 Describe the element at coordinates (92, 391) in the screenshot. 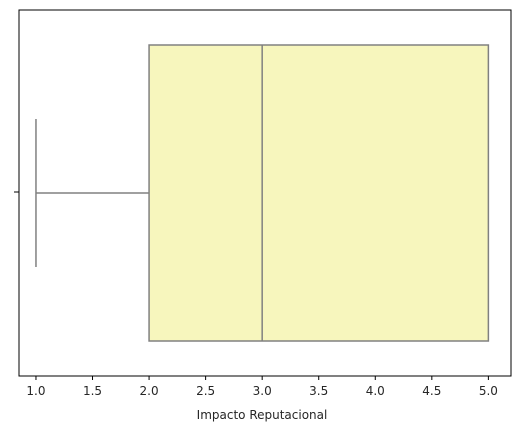

I see `x-tick-label: 1.5` at that location.